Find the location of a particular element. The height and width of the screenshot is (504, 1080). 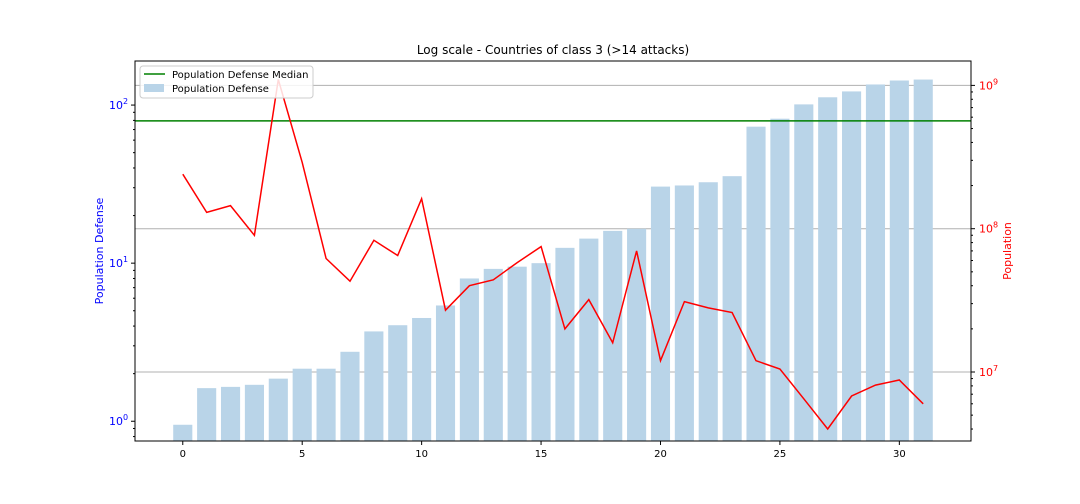

x-tick-label-1: 5 is located at coordinates (302, 454).